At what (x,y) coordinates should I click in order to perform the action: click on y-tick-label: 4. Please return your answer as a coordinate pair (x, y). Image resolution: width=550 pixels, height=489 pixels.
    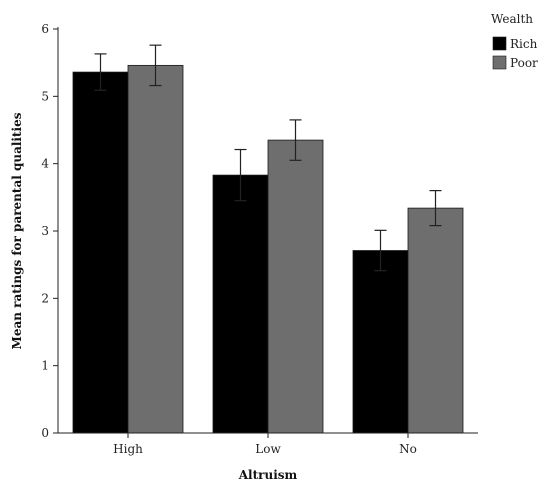
    Looking at the image, I should click on (45, 164).